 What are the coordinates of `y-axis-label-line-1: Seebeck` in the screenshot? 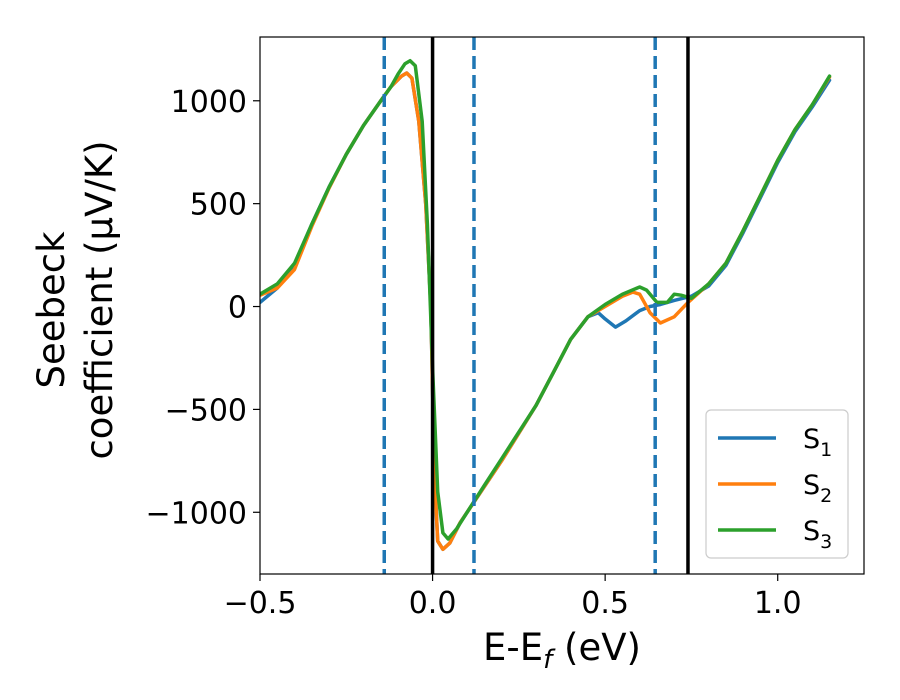 It's located at (51, 310).